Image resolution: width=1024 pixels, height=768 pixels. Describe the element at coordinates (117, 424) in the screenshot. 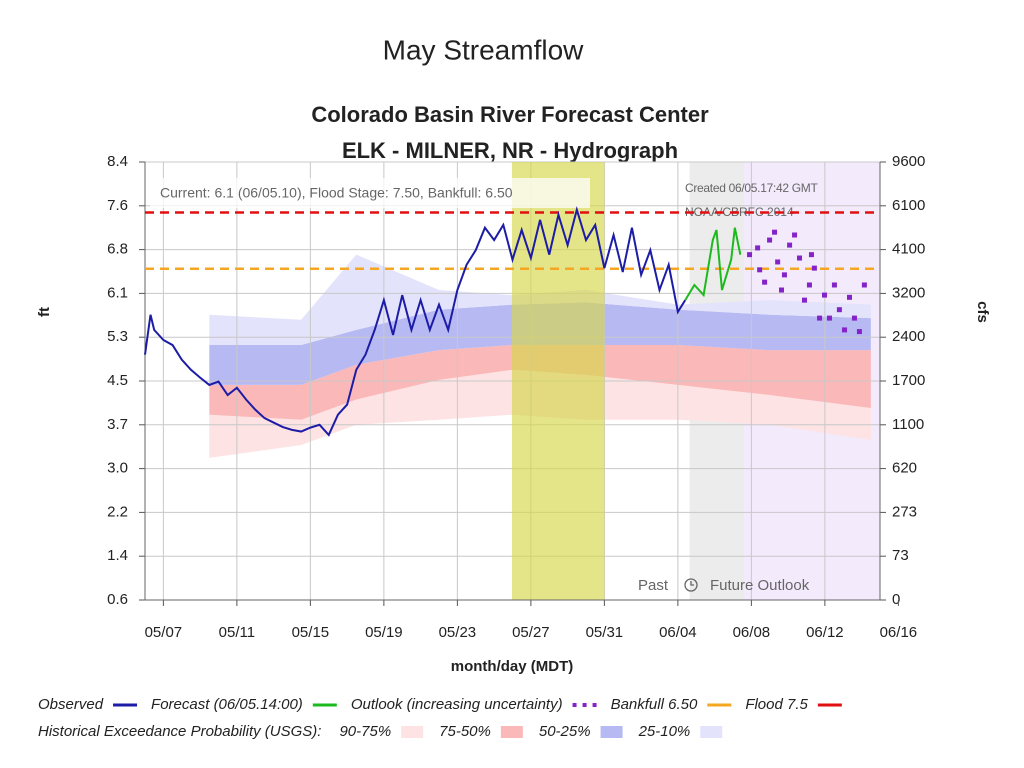

I see `y-tick-label: 3.7` at that location.